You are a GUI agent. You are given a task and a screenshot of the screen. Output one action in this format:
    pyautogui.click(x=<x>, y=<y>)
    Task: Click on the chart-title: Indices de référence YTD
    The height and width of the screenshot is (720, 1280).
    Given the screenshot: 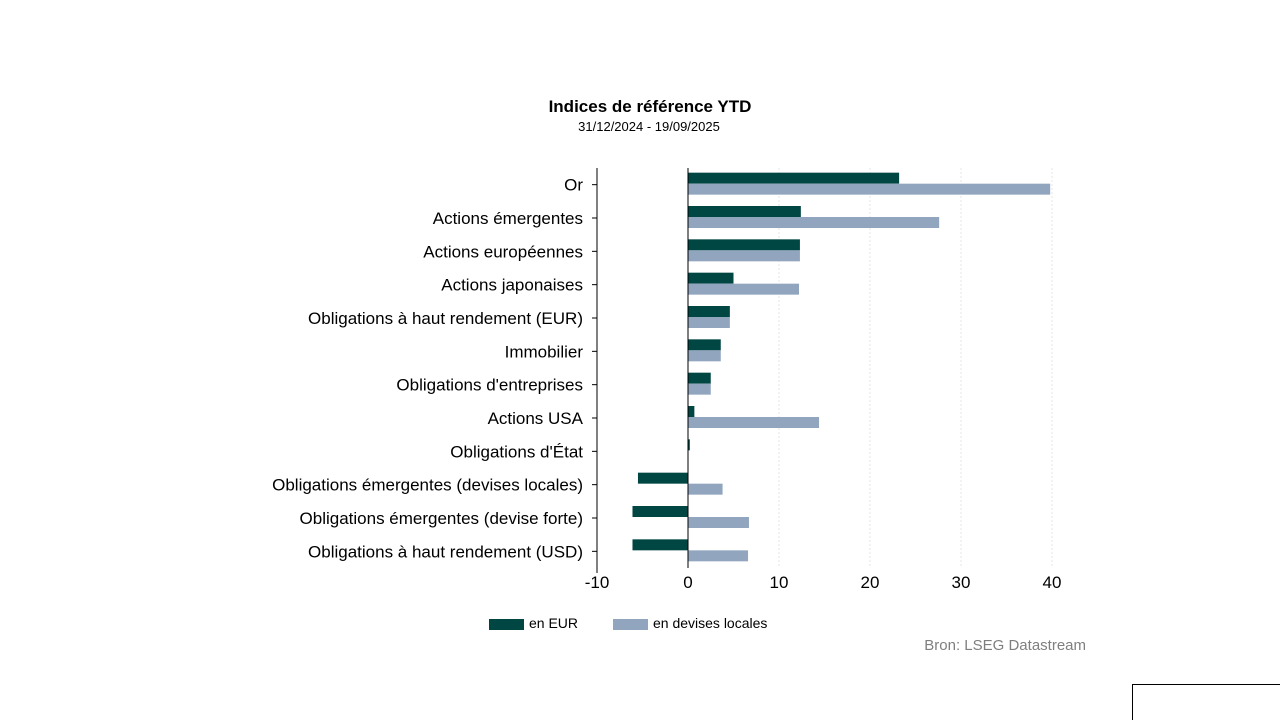 What is the action you would take?
    pyautogui.click(x=650, y=106)
    